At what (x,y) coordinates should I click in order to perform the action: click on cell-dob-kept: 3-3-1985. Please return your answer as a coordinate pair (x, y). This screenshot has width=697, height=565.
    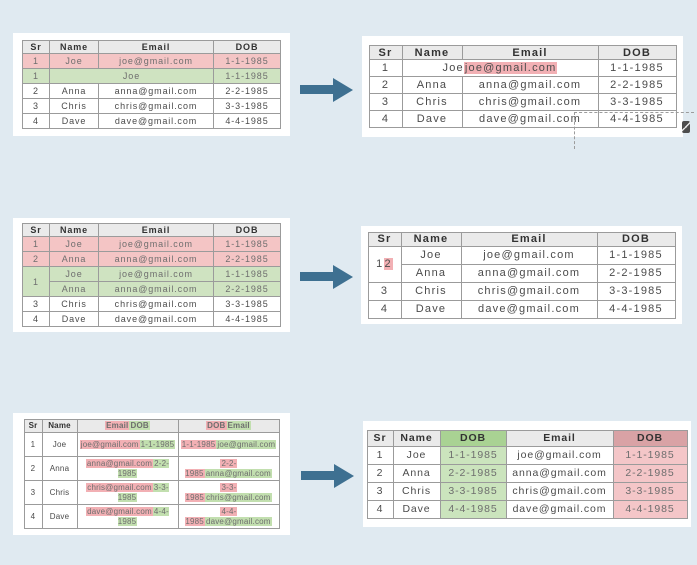
    Looking at the image, I should click on (473, 491).